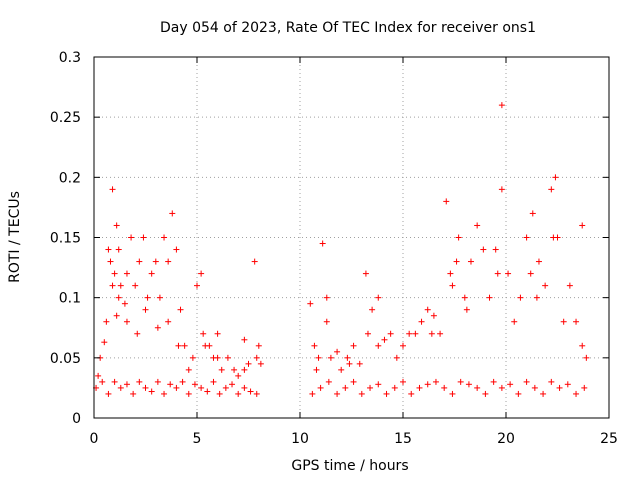  Describe the element at coordinates (65, 118) in the screenshot. I see `y-tick-label: 0.25` at that location.